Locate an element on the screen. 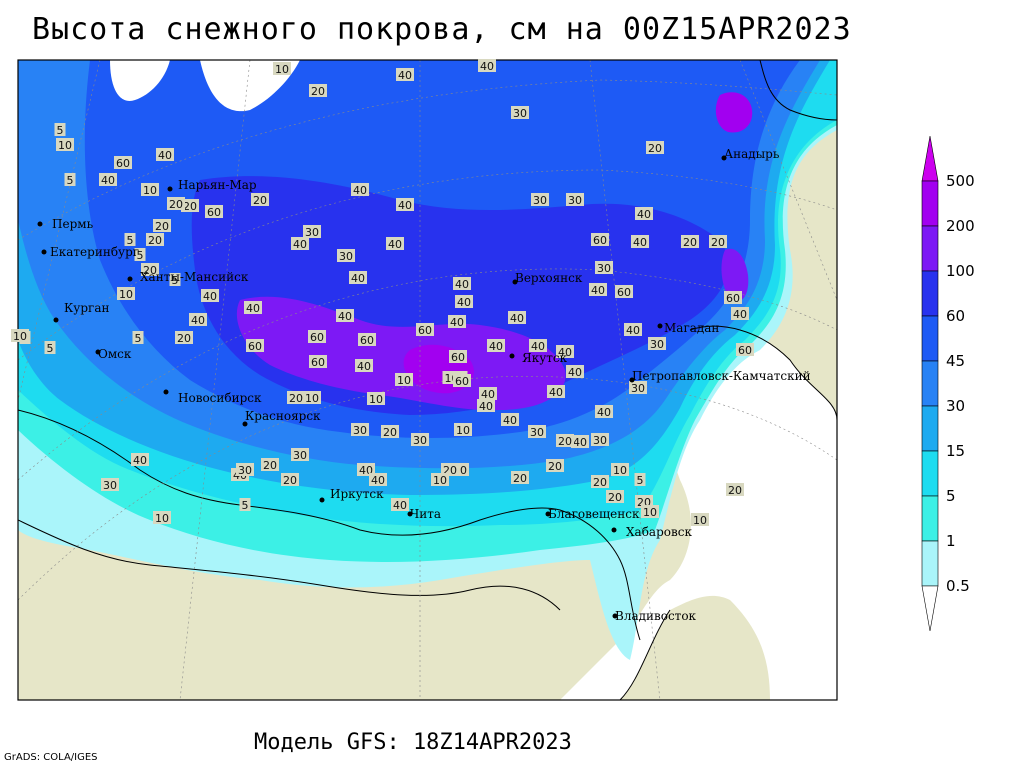  city-label: Верхоянск is located at coordinates (549, 278).